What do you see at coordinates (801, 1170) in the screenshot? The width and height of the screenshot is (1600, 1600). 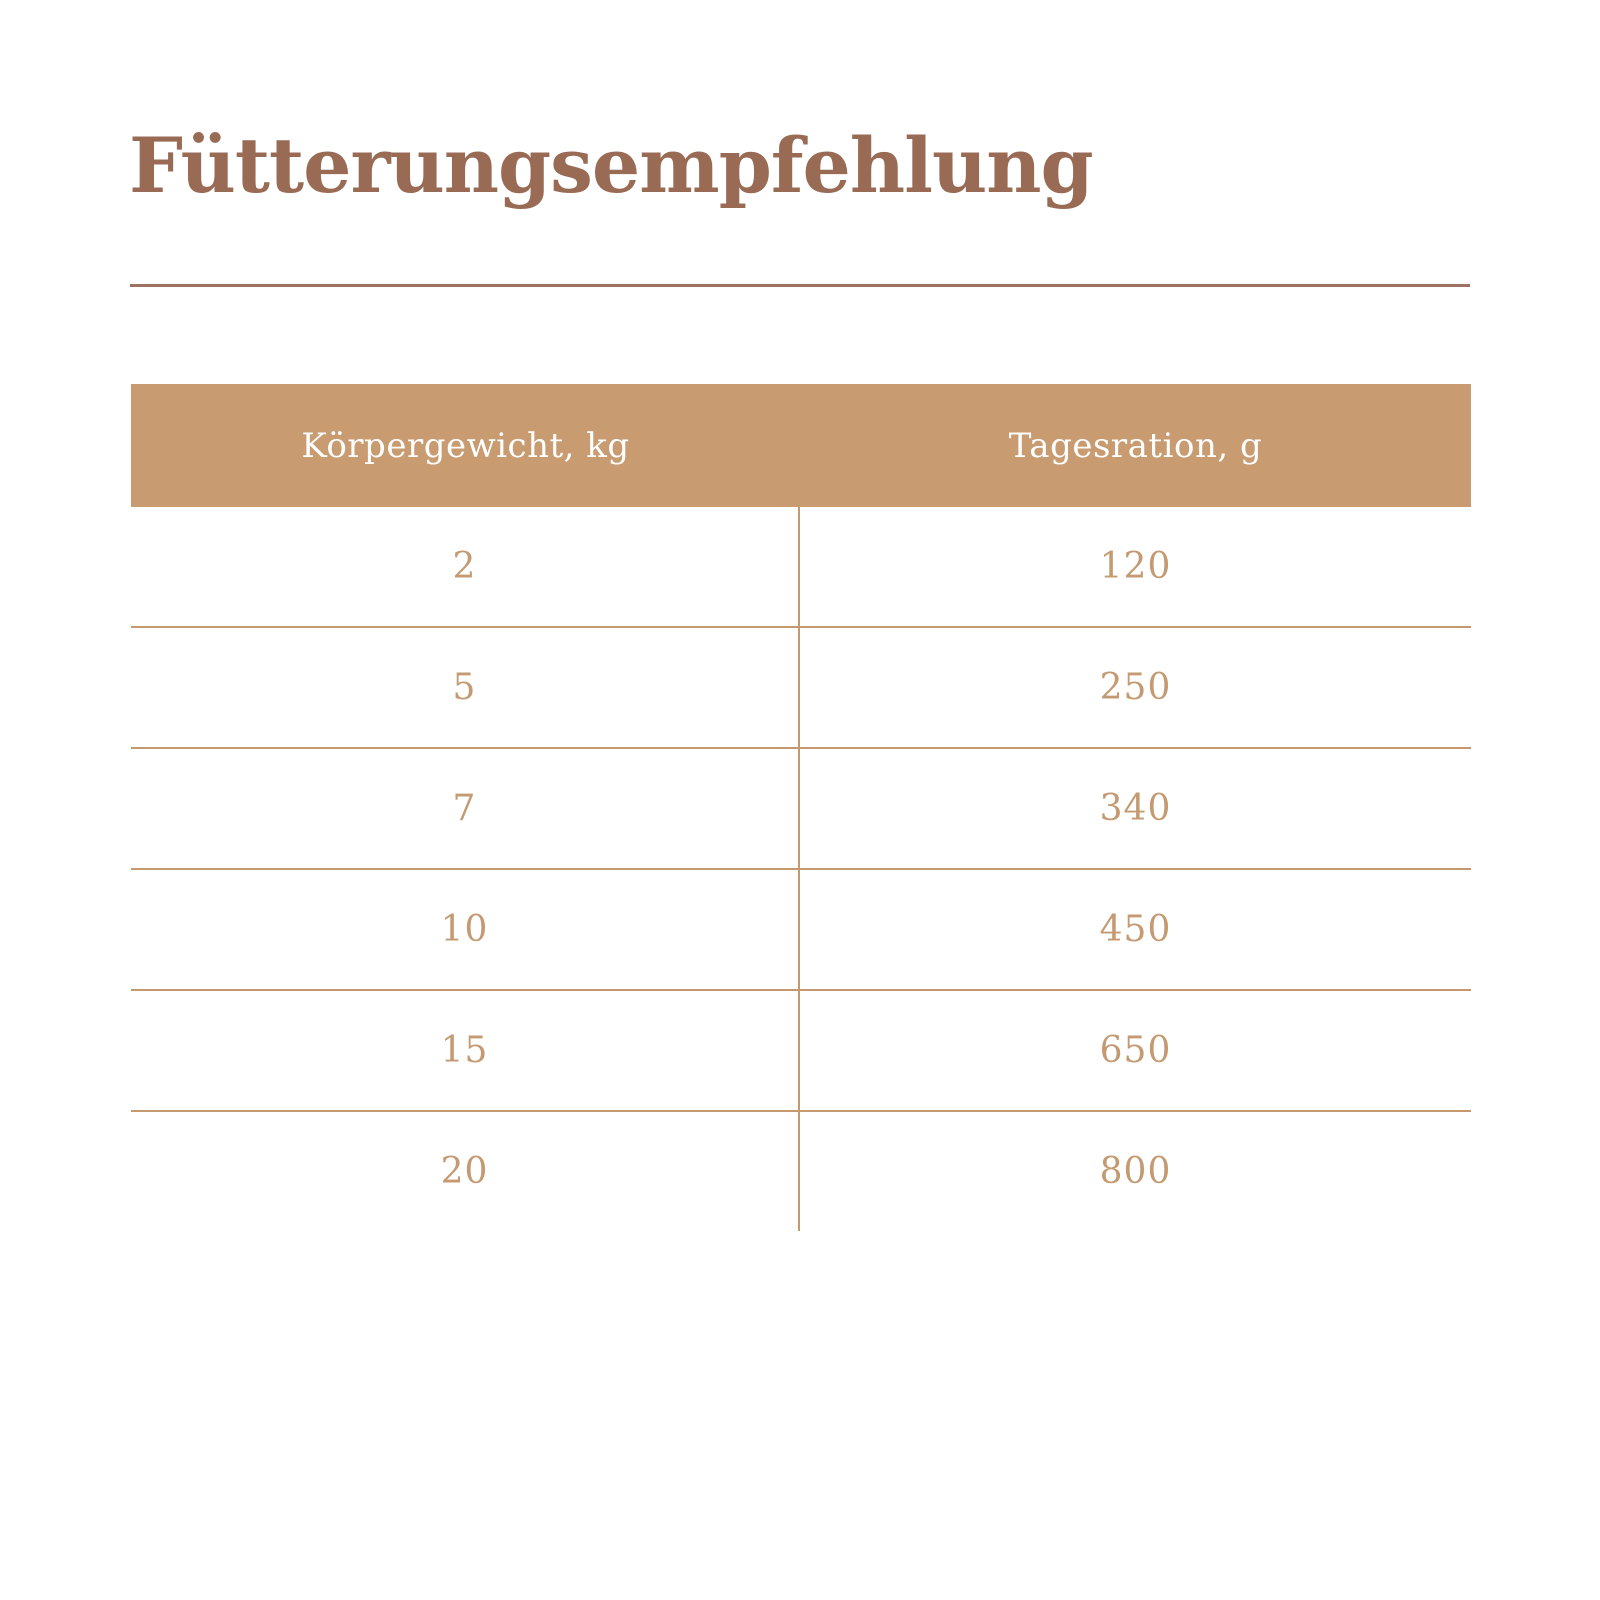 I see `table-row: 20 800` at bounding box center [801, 1170].